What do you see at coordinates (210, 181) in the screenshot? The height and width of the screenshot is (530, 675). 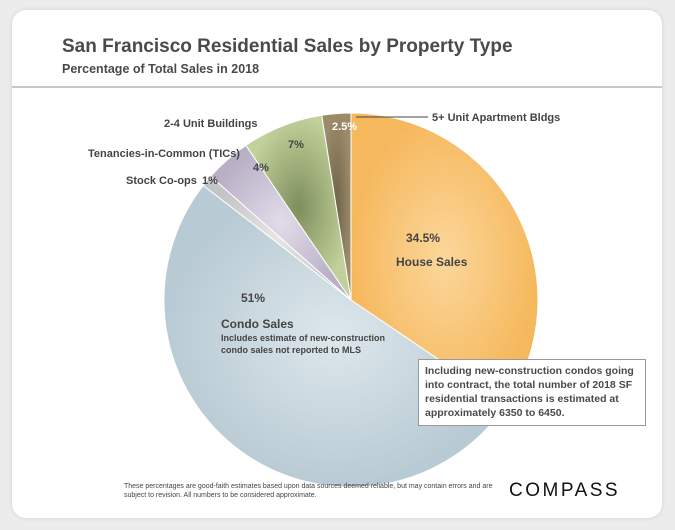 I see `slice-value-stock-coops: 1%` at bounding box center [210, 181].